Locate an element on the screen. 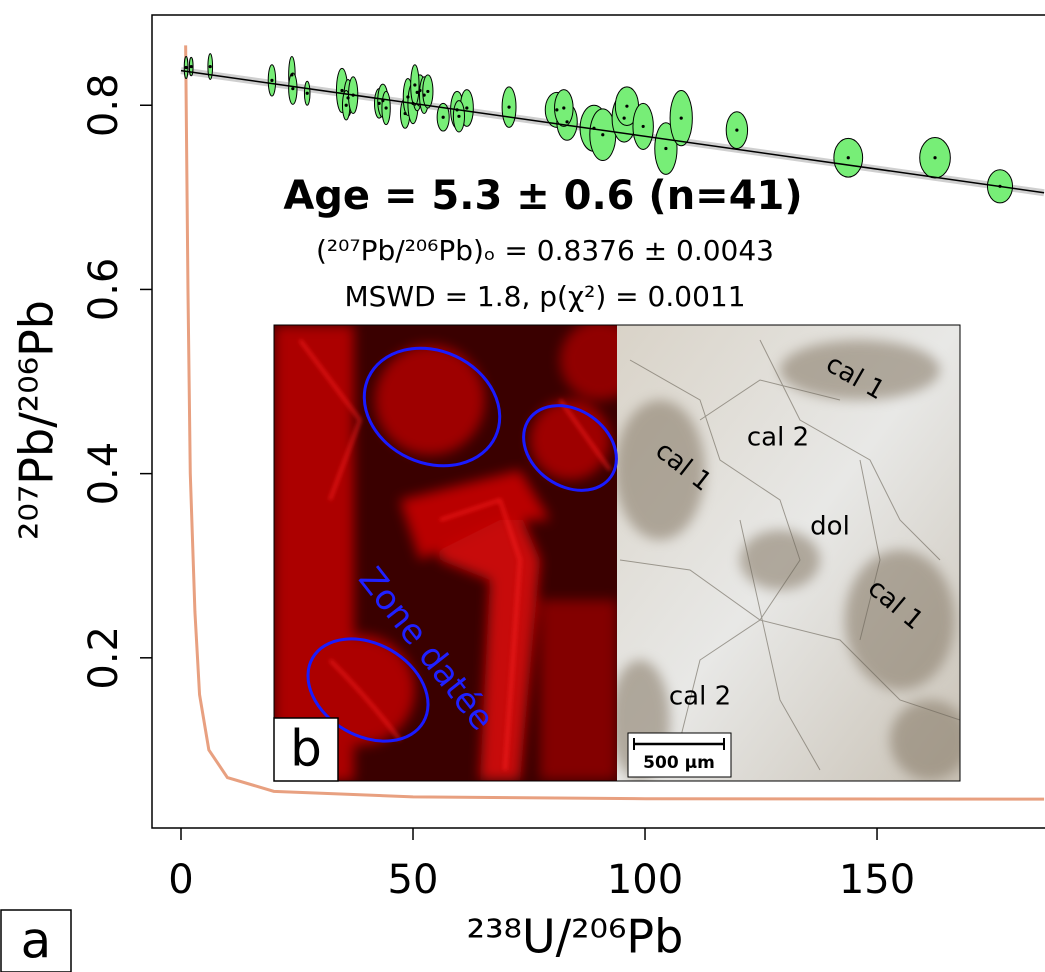 Image resolution: width=1045 pixels, height=972 pixels. scale-box is located at coordinates (679, 755).